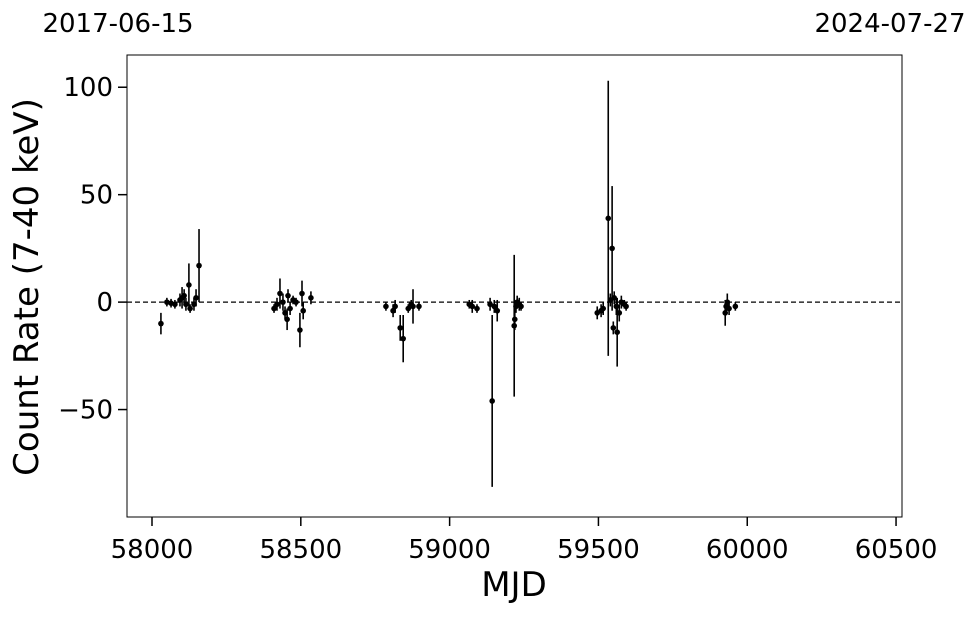  Describe the element at coordinates (747, 550) in the screenshot. I see `x-tick-label: 60000` at that location.